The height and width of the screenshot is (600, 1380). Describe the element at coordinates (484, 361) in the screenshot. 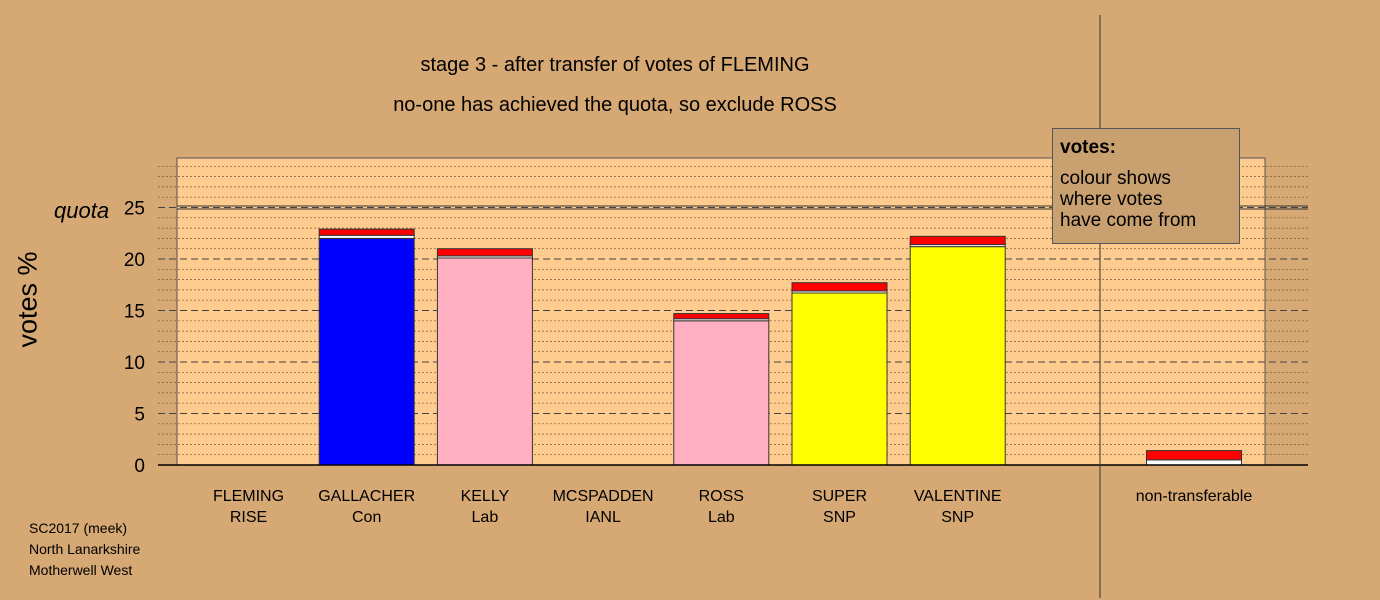

I see `bar-kelly-first-pref` at that location.